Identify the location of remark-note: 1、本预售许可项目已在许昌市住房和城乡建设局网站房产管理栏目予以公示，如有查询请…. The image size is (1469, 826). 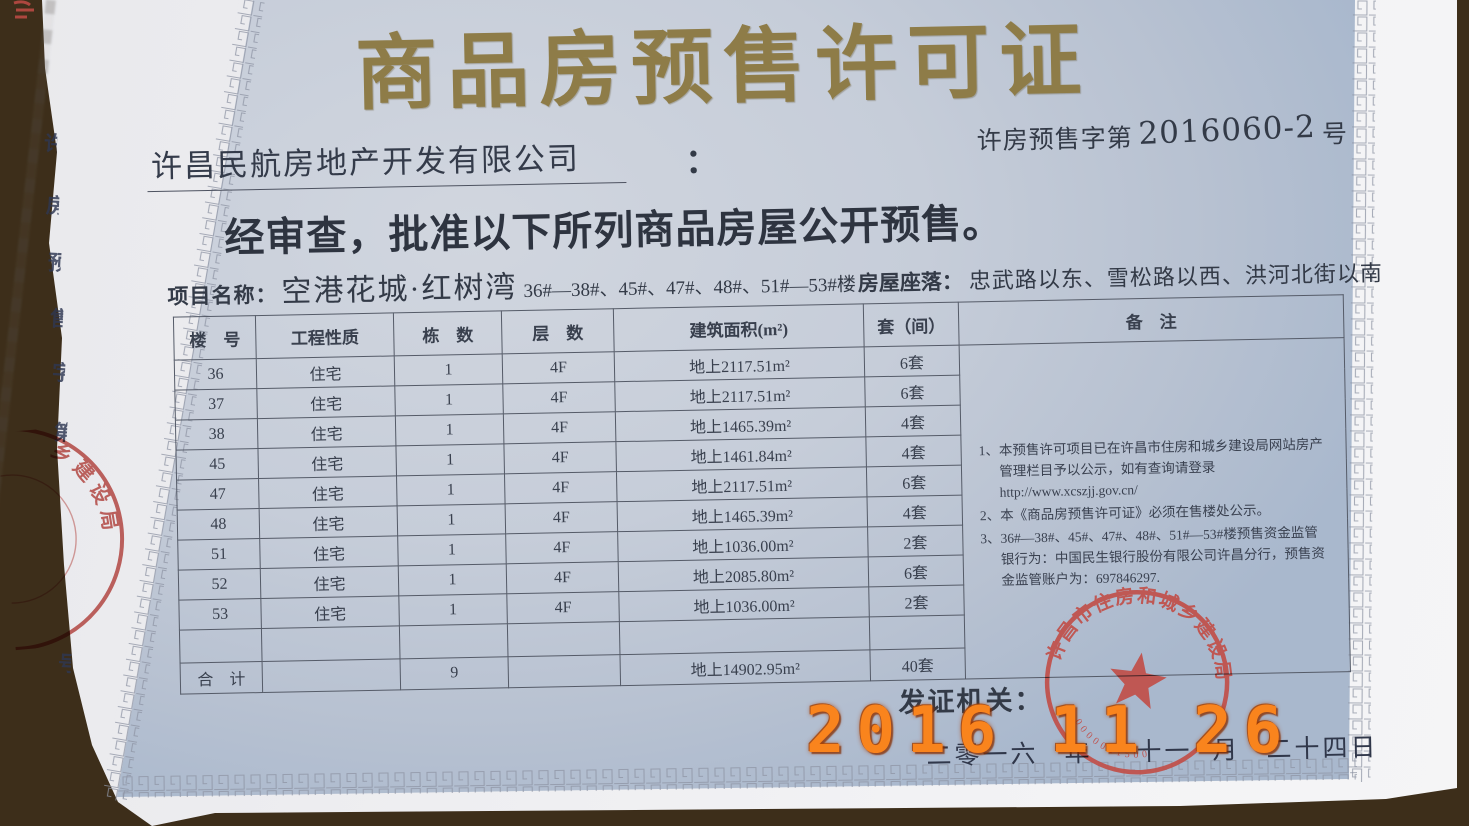
(1150, 468).